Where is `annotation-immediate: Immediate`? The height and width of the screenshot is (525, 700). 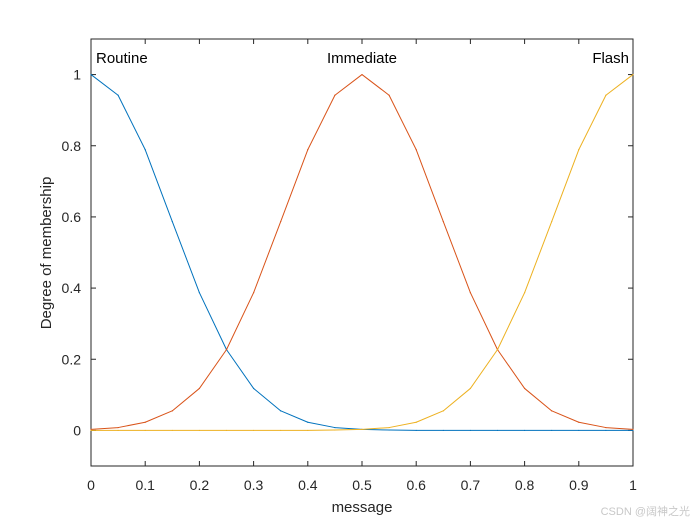
annotation-immediate: Immediate is located at coordinates (362, 58).